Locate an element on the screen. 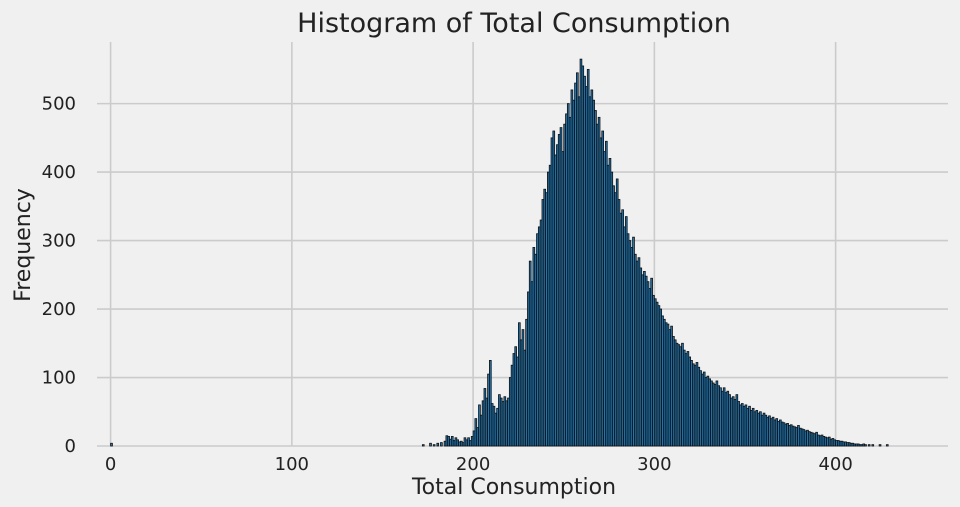  x-tick-label: 200 is located at coordinates (473, 464).